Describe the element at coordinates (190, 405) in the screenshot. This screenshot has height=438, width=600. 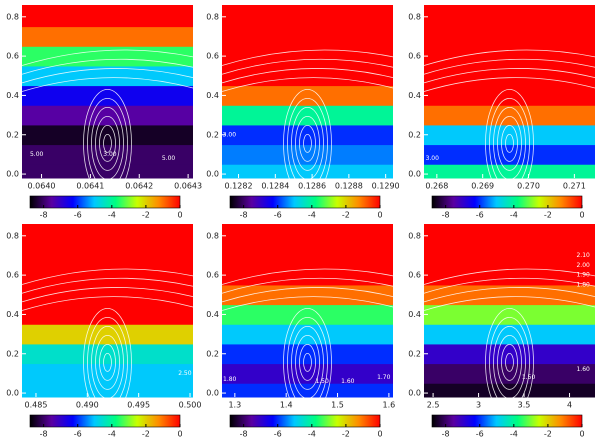
I see `x-tick-label: 0.500` at that location.